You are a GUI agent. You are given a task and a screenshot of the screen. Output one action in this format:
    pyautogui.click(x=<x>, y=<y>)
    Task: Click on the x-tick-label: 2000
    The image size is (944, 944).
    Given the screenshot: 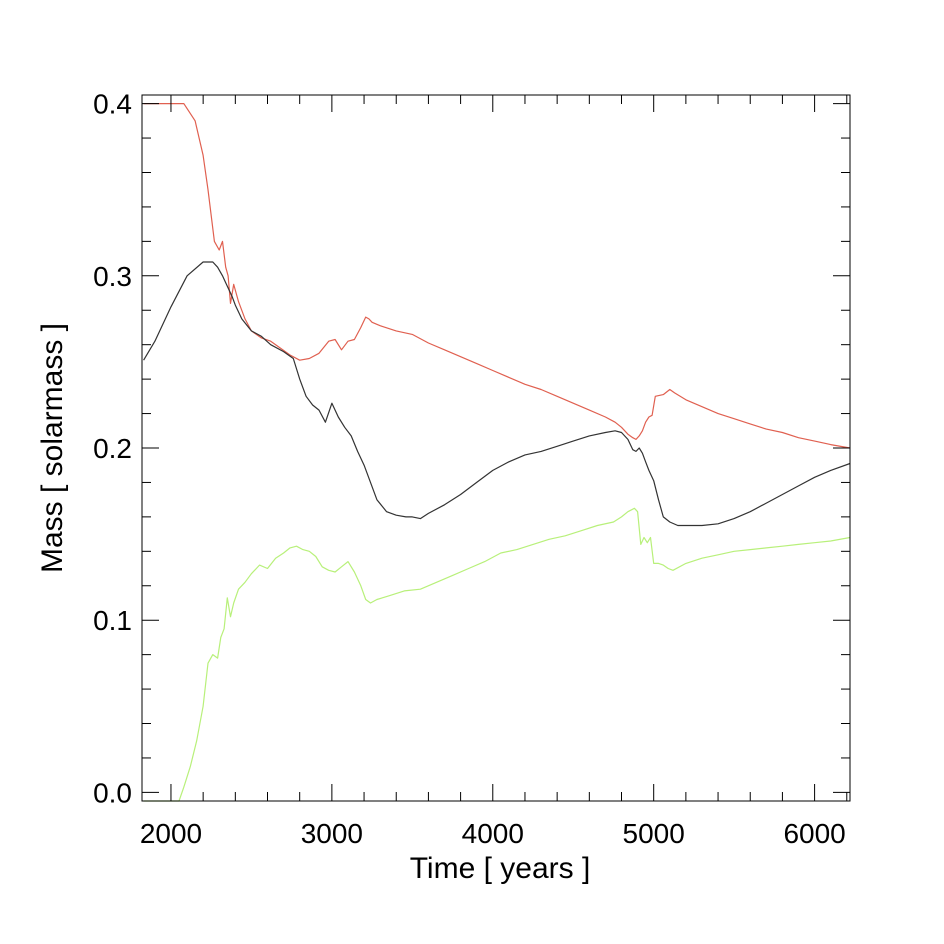 What is the action you would take?
    pyautogui.click(x=171, y=833)
    